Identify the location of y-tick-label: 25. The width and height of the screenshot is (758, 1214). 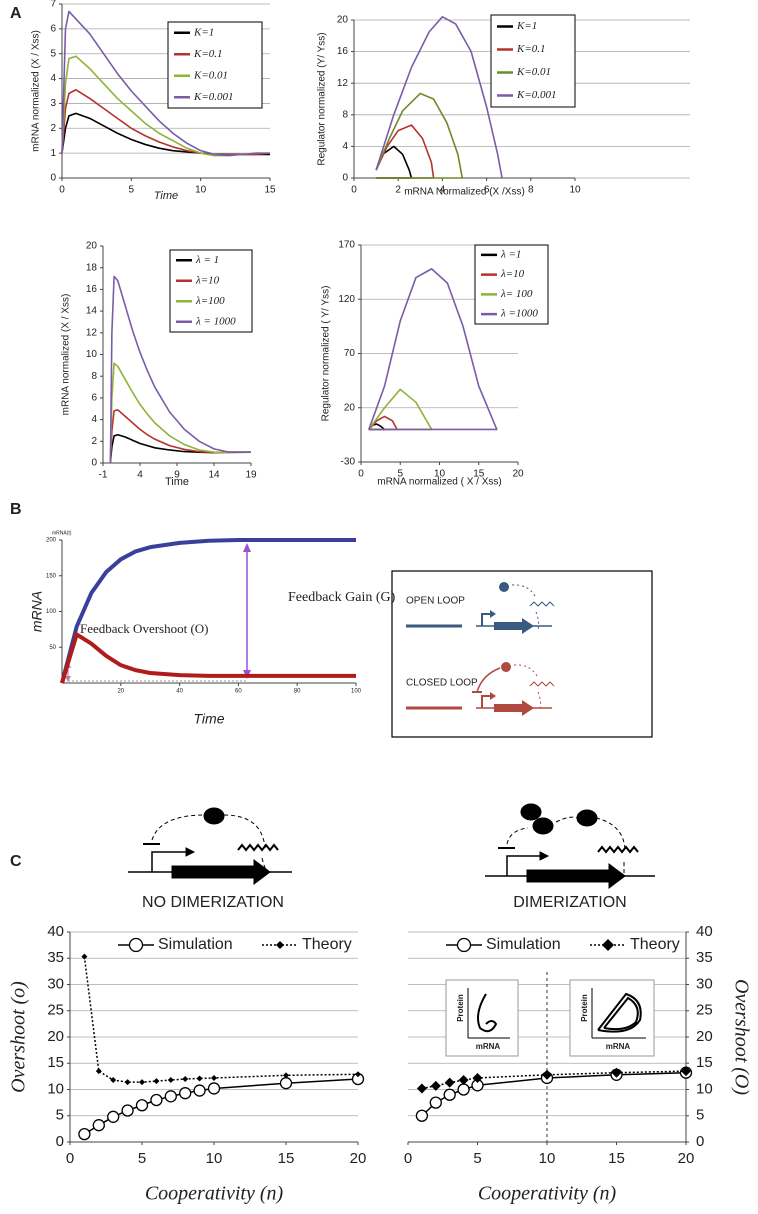
(55, 1010).